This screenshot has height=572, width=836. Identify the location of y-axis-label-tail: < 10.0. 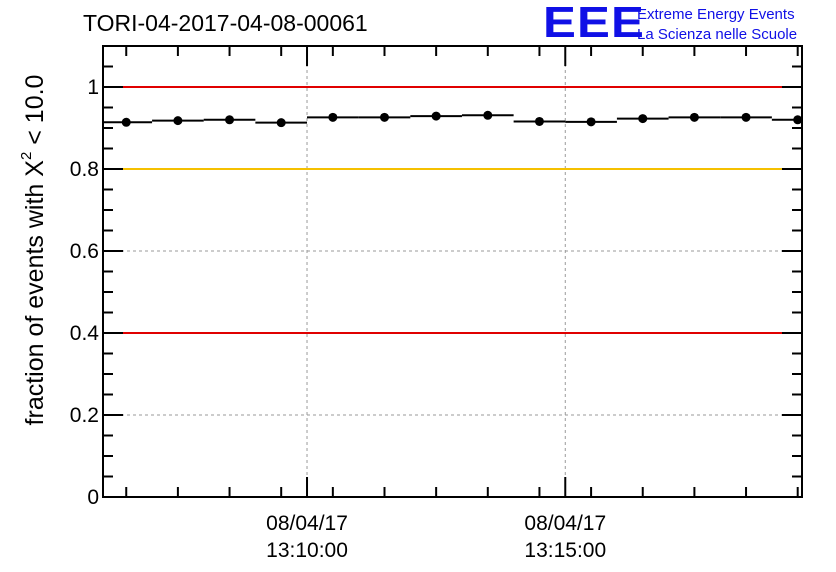
(35, 113).